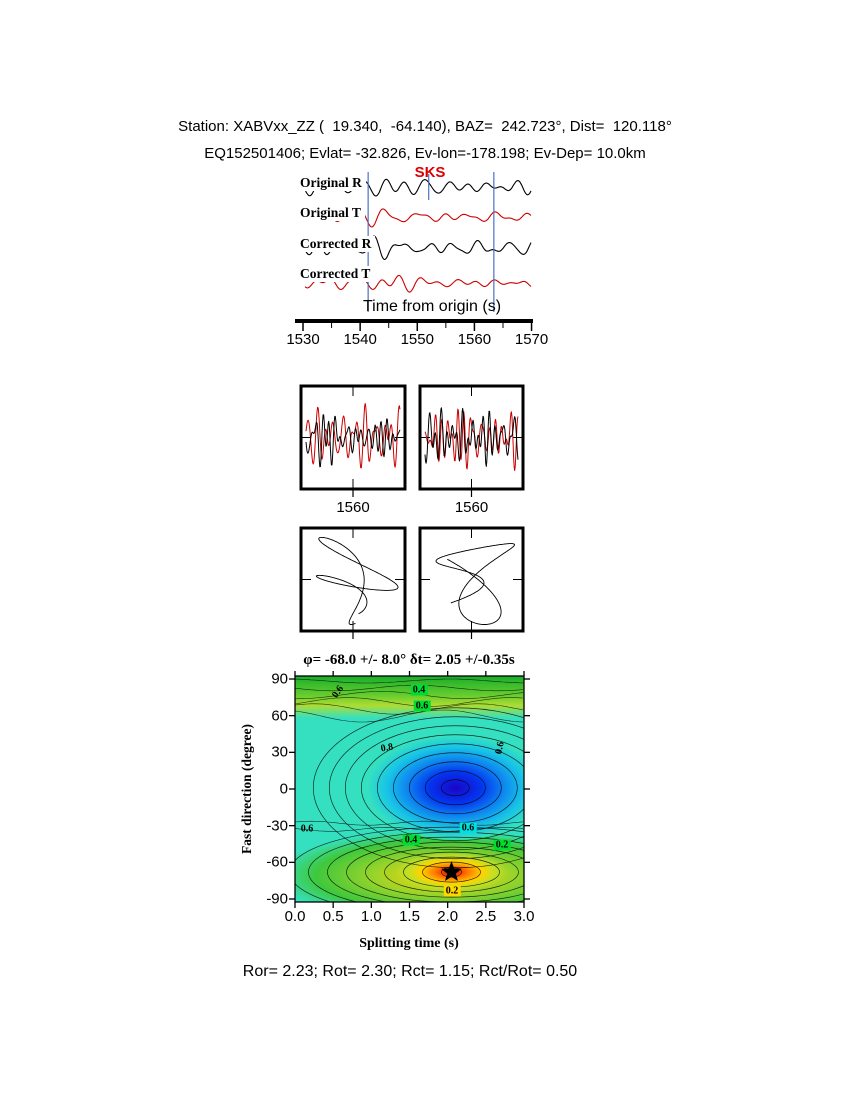 This screenshot has width=850, height=1100. What do you see at coordinates (531, 339) in the screenshot?
I see `time-tick-label: 1570` at bounding box center [531, 339].